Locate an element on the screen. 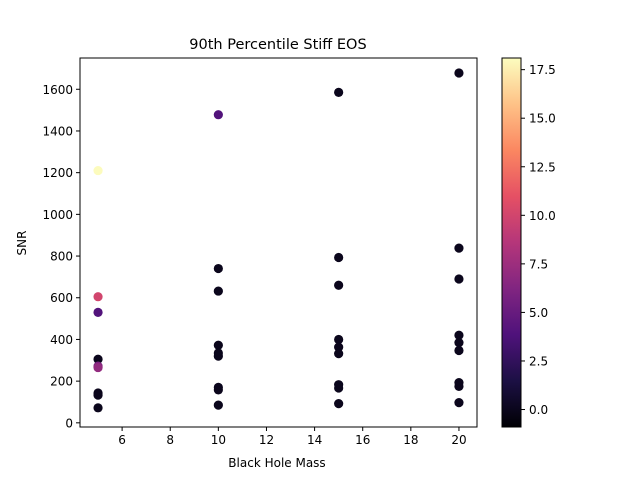 The width and height of the screenshot is (640, 480). x-tick-label: 20 is located at coordinates (458, 440).